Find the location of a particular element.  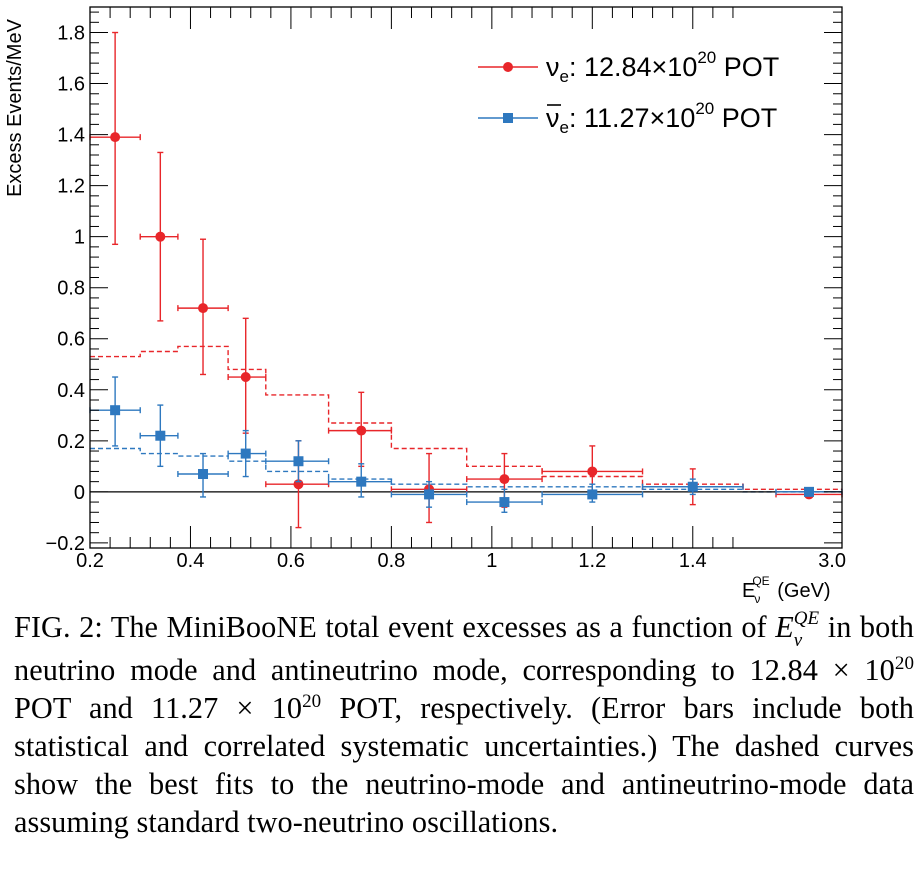

legend-label: νe: 12.84×1020 POT is located at coordinates (662, 67).